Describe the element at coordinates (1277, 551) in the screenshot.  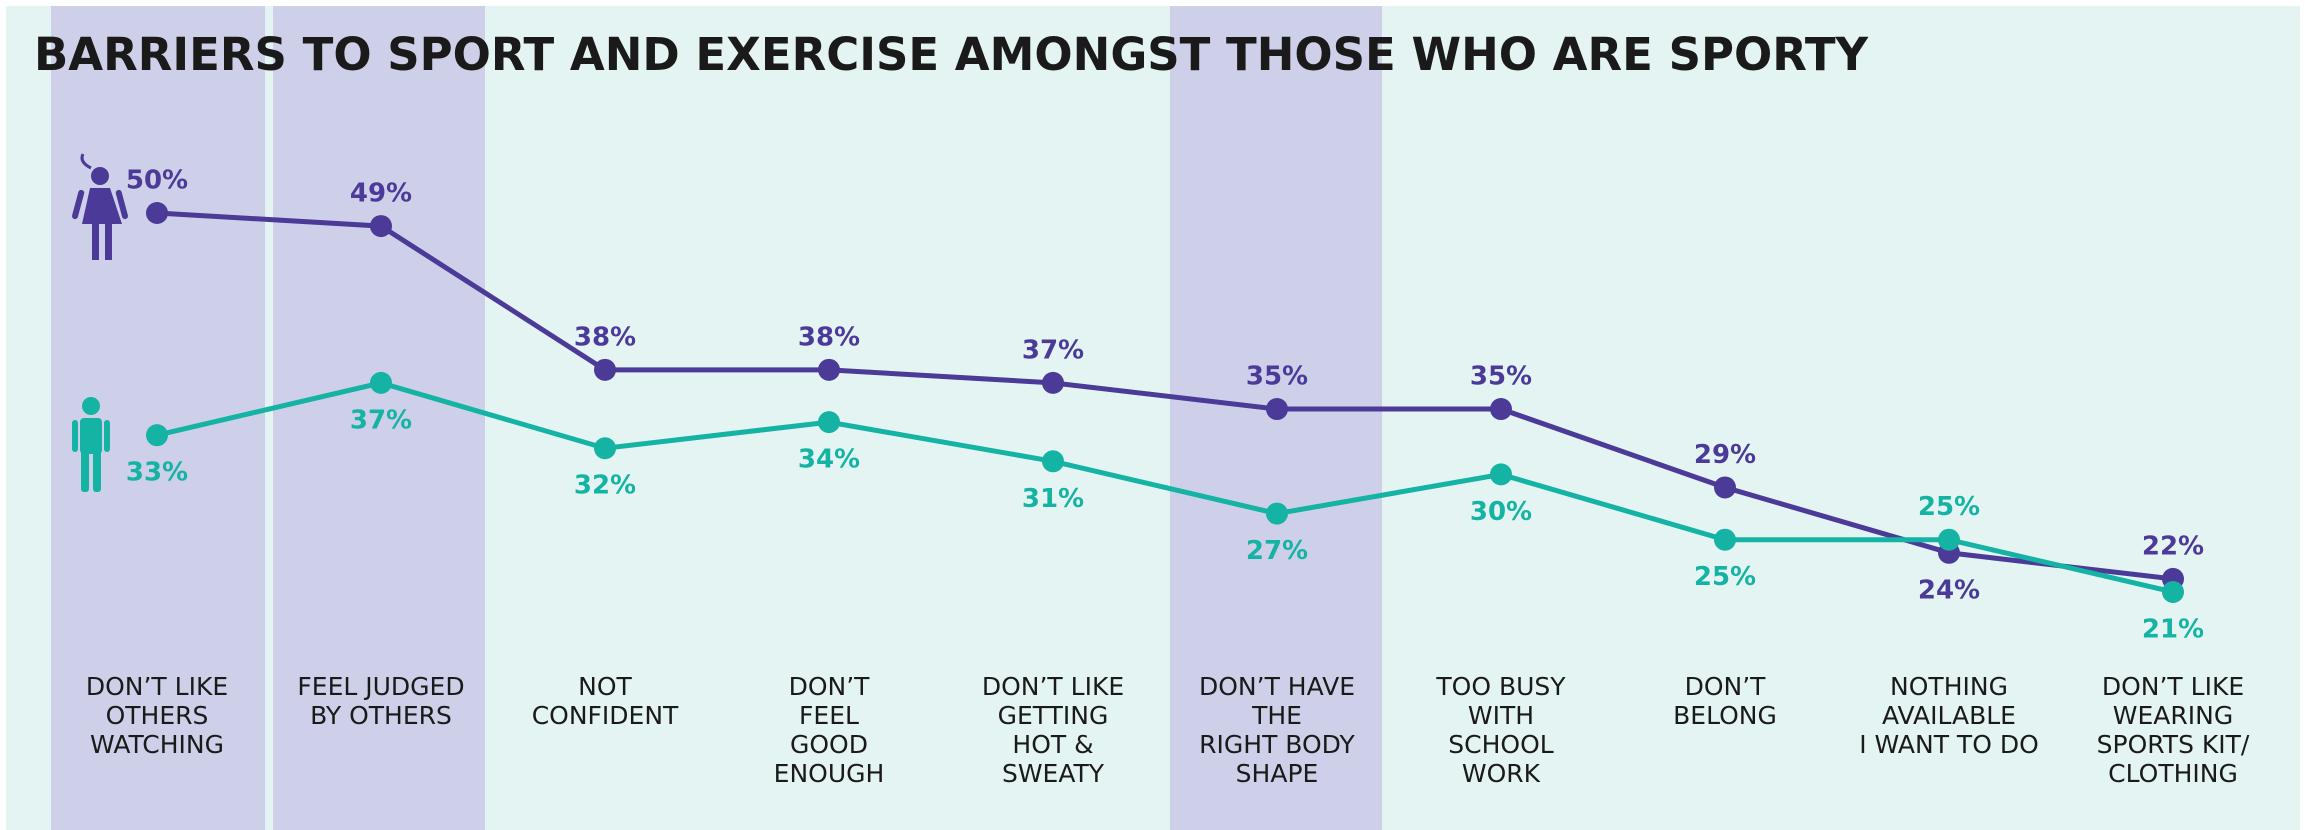
I see `data-label: 27%` at that location.